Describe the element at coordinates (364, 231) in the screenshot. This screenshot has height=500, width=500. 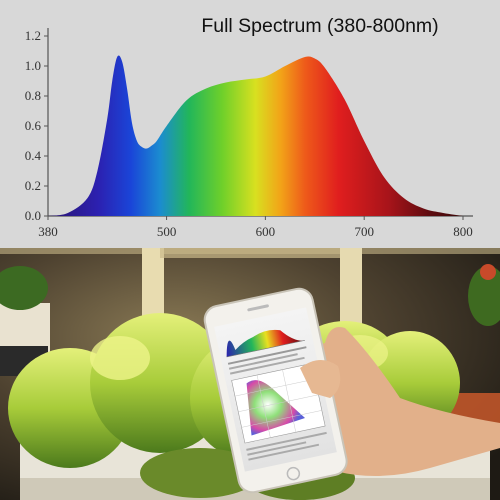
I see `x-tick-label: 700` at that location.